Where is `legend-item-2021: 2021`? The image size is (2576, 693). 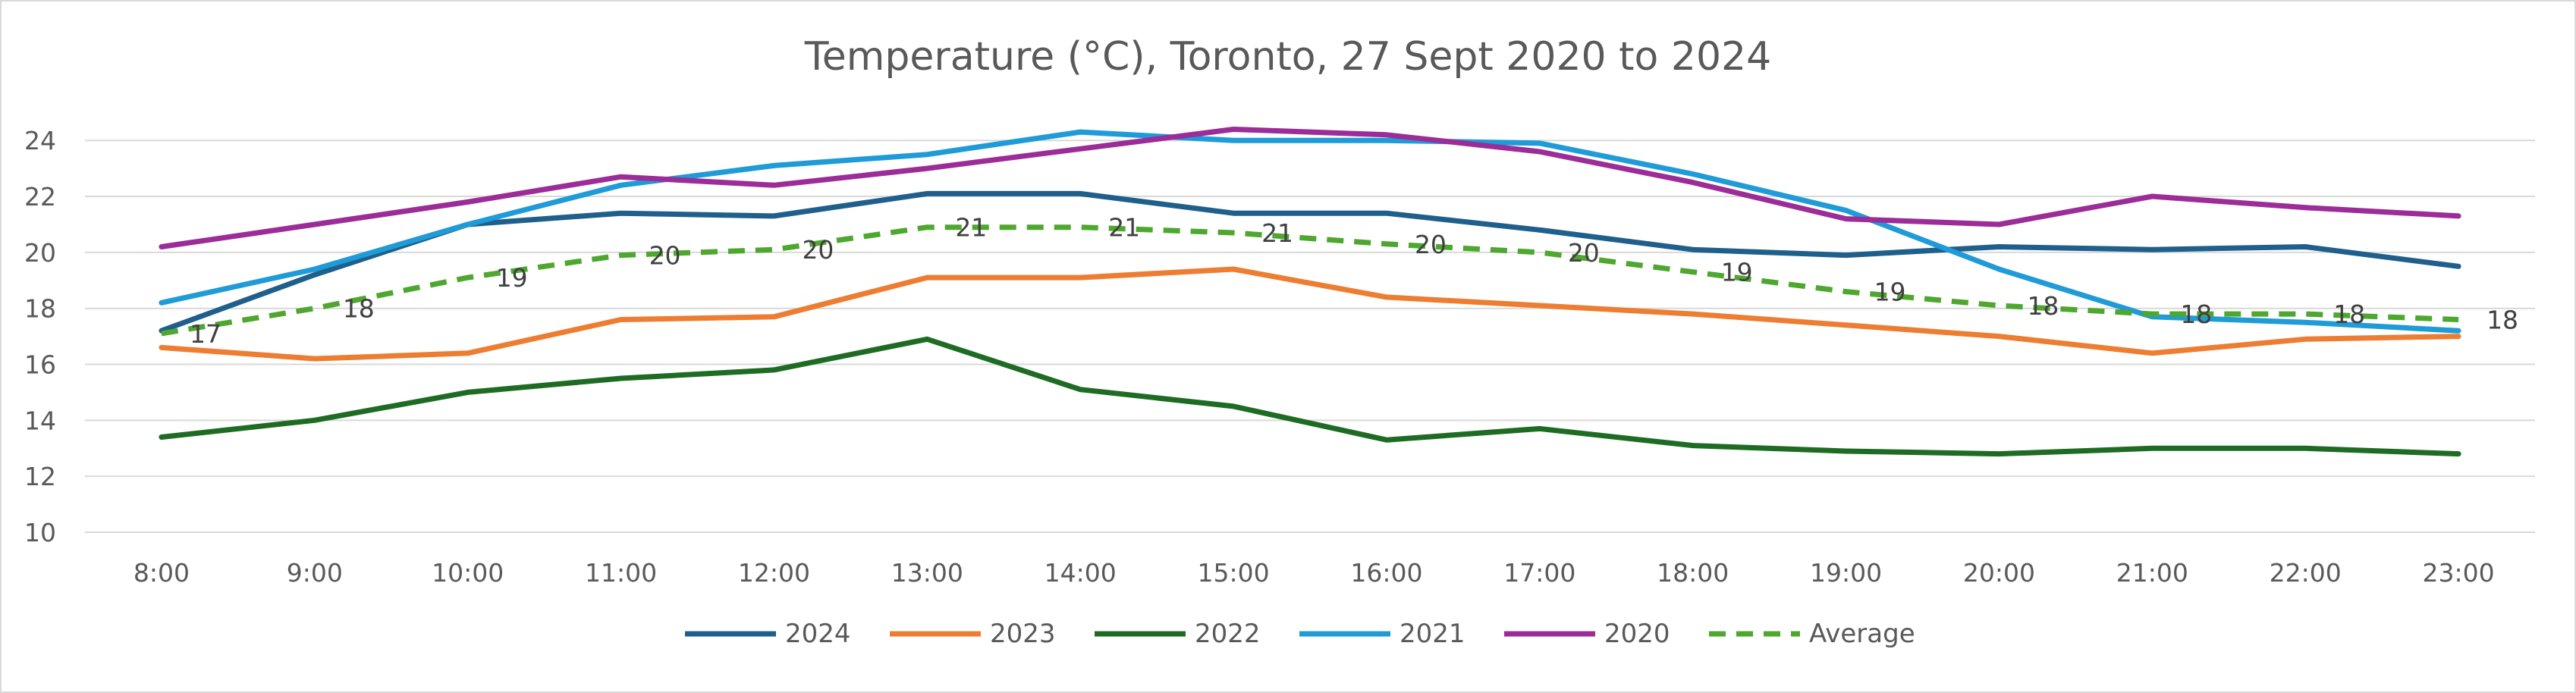
legend-item-2021: 2021 is located at coordinates (1382, 634).